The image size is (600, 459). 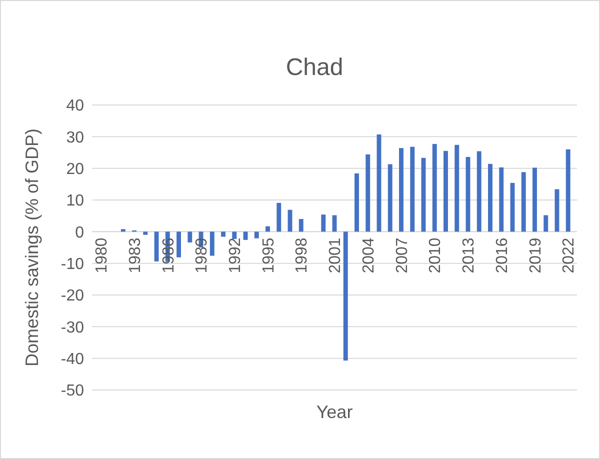 What do you see at coordinates (75, 137) in the screenshot?
I see `y-tick-label: 30` at bounding box center [75, 137].